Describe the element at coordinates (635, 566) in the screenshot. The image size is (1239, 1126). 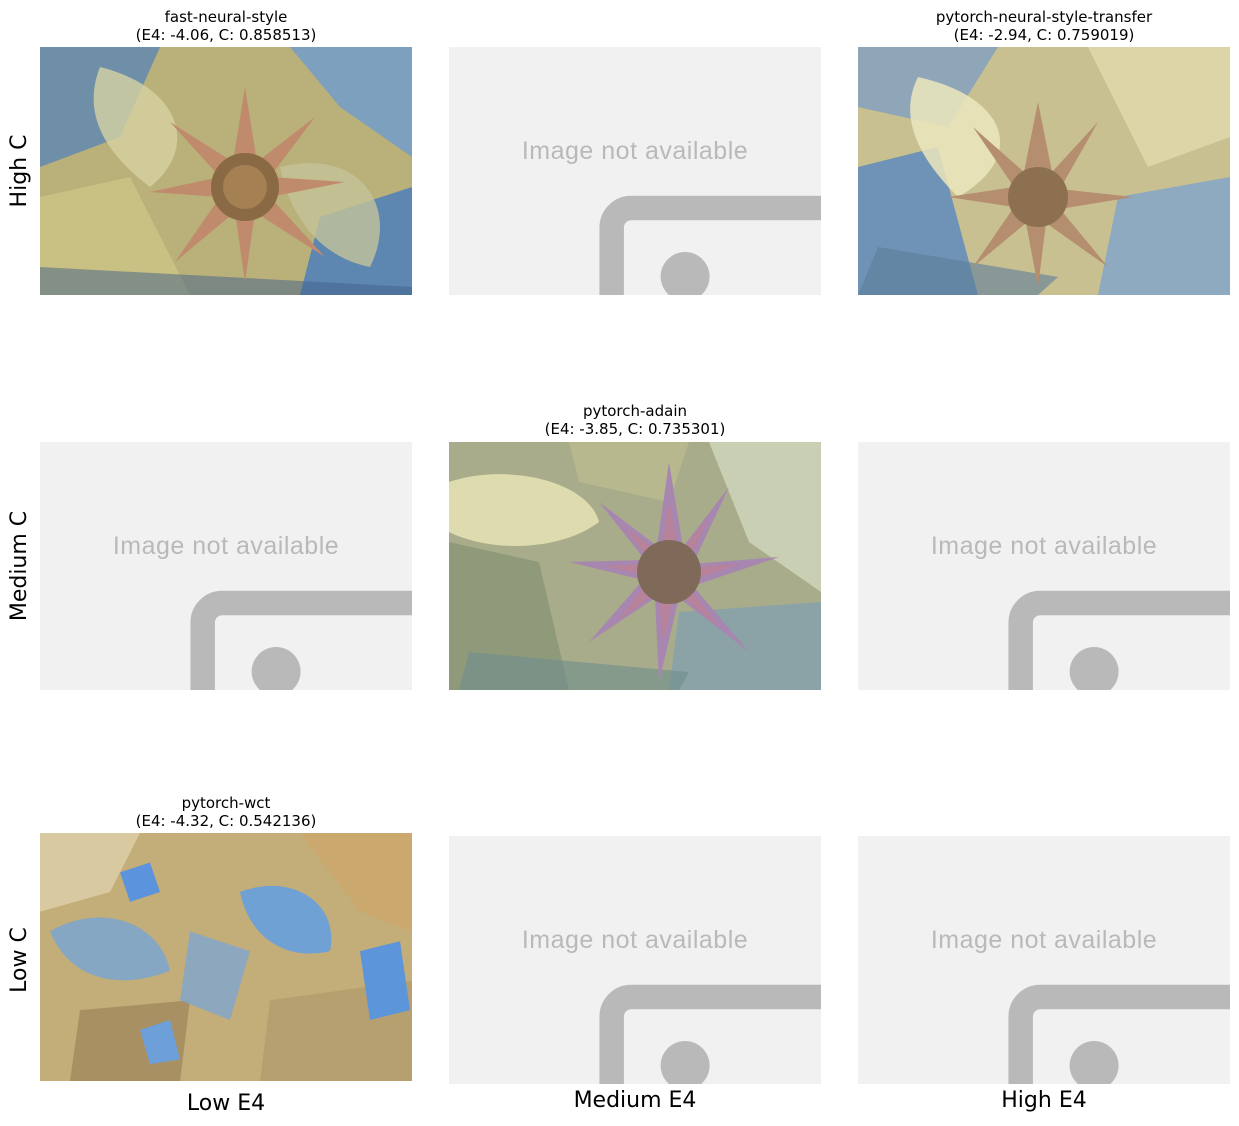
I see `stylized-image-pytorch-adain` at that location.